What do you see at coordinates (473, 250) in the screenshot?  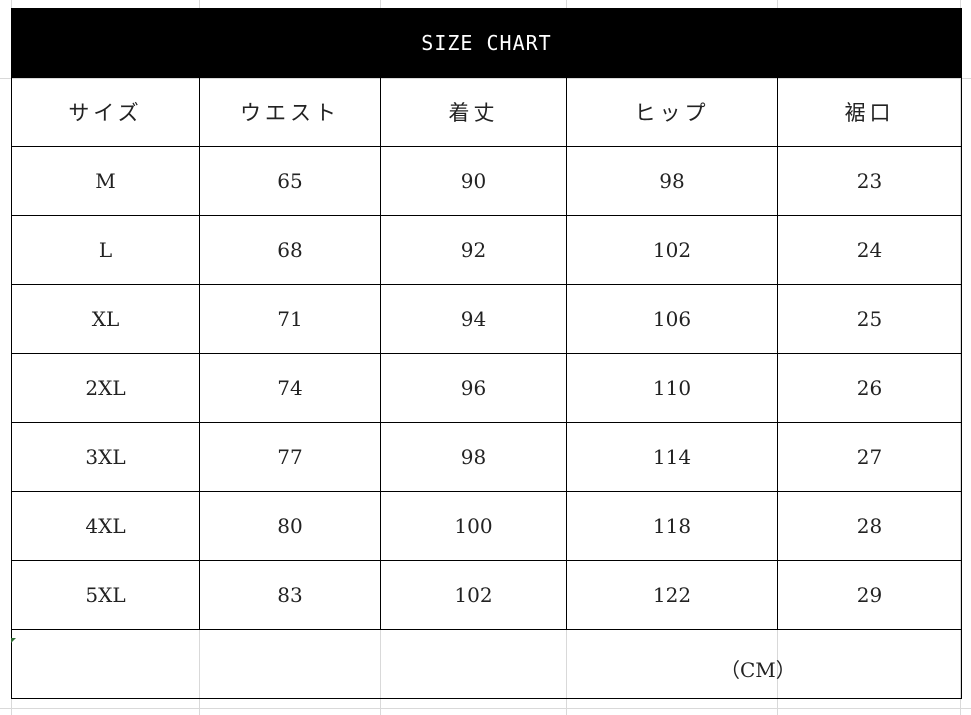 I see `value-cell: 92` at bounding box center [473, 250].